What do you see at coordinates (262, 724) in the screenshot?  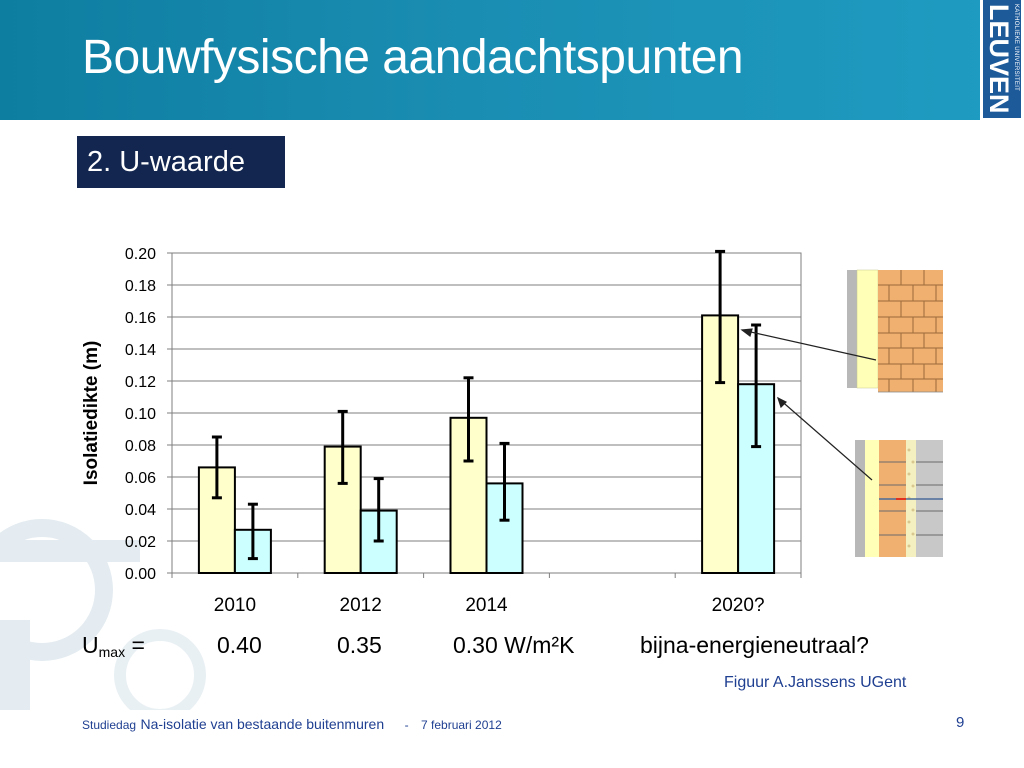 I see `footer-title: Na-isolatie van bestaande buitenmuren` at bounding box center [262, 724].